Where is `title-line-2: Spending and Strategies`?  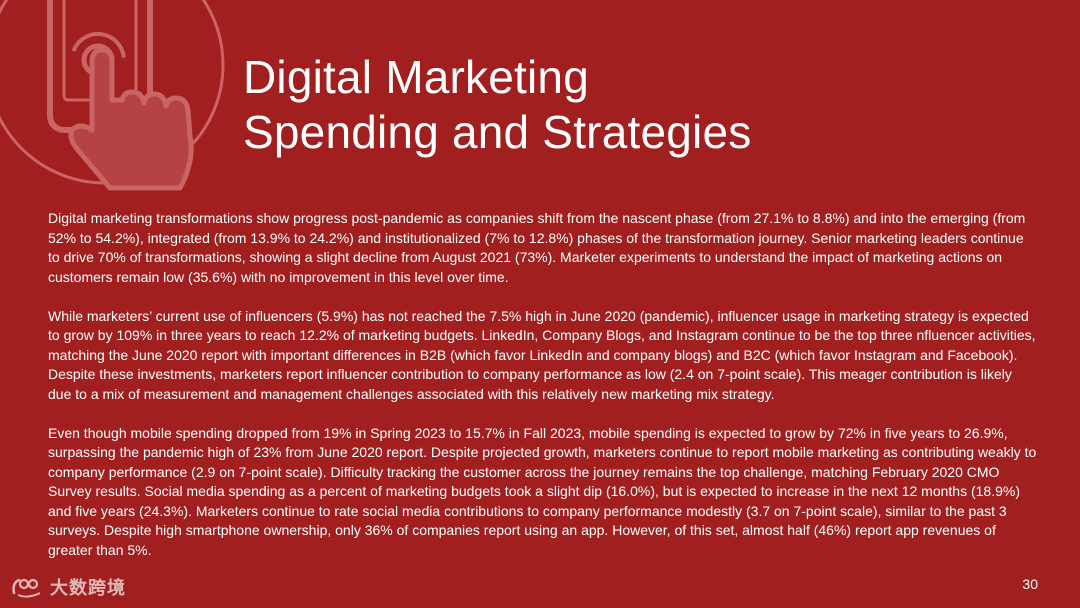
title-line-2: Spending and Strategies is located at coordinates (497, 132).